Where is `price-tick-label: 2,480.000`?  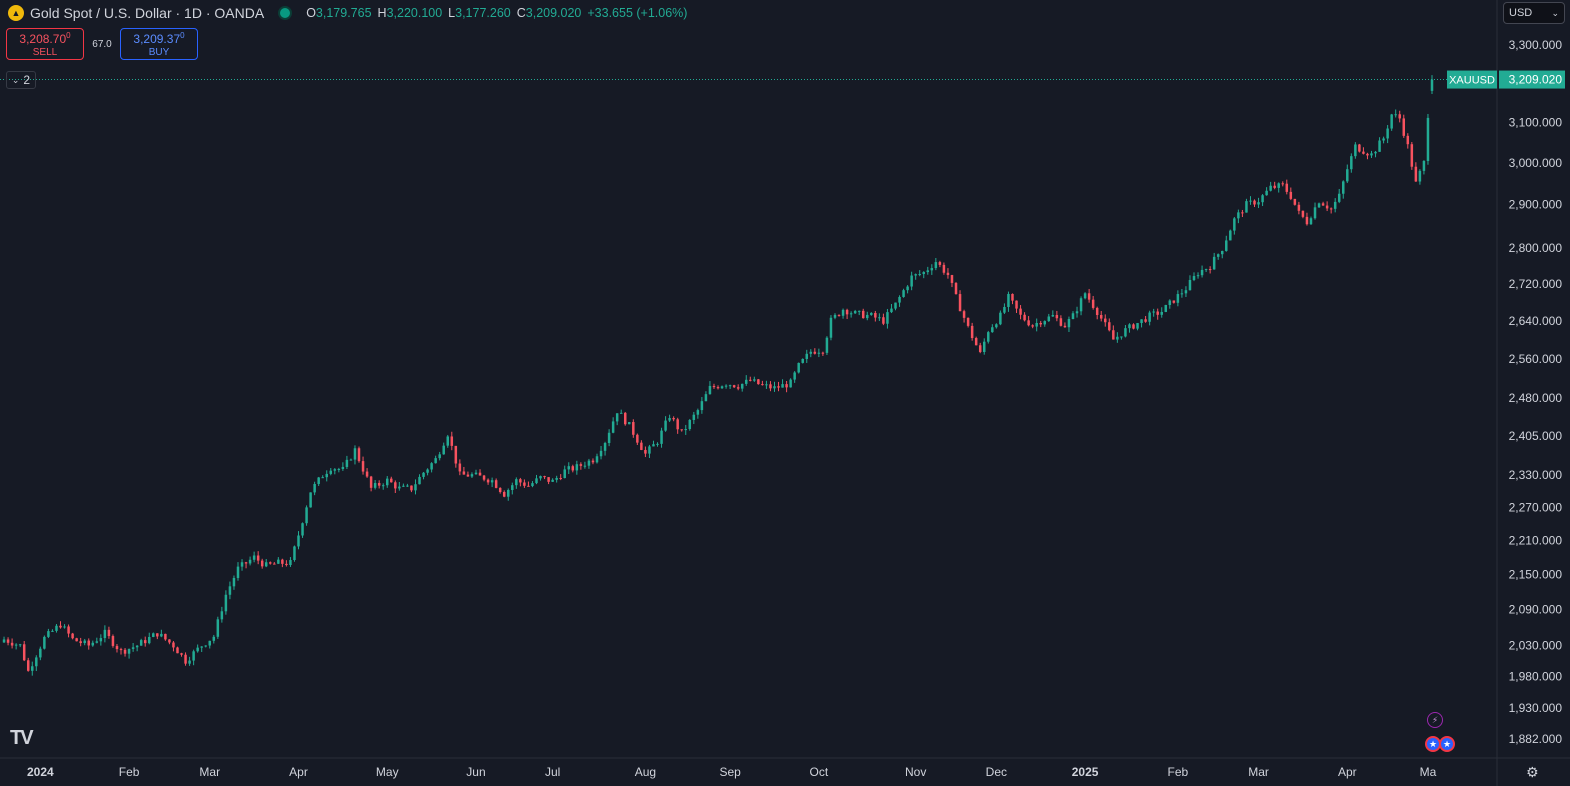 price-tick-label: 2,480.000 is located at coordinates (1536, 398).